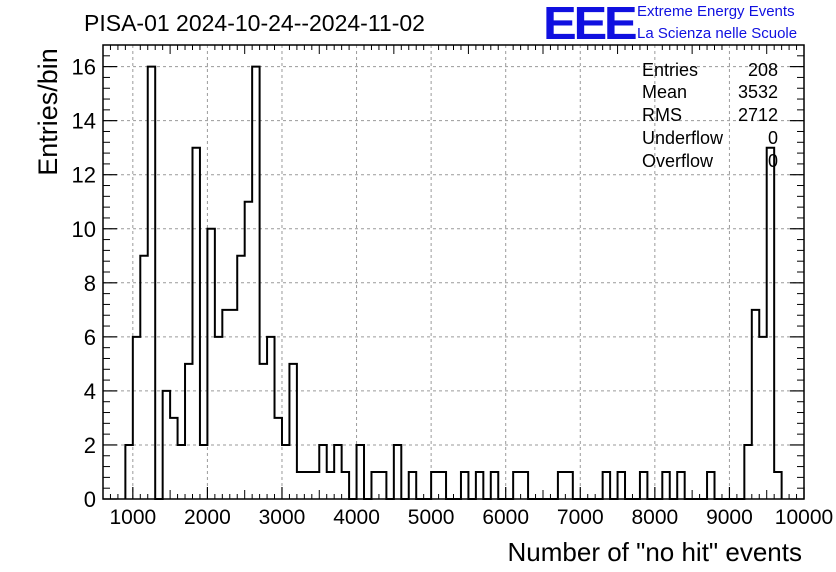 The width and height of the screenshot is (836, 572). I want to click on x-tick-label: 5000, so click(431, 517).